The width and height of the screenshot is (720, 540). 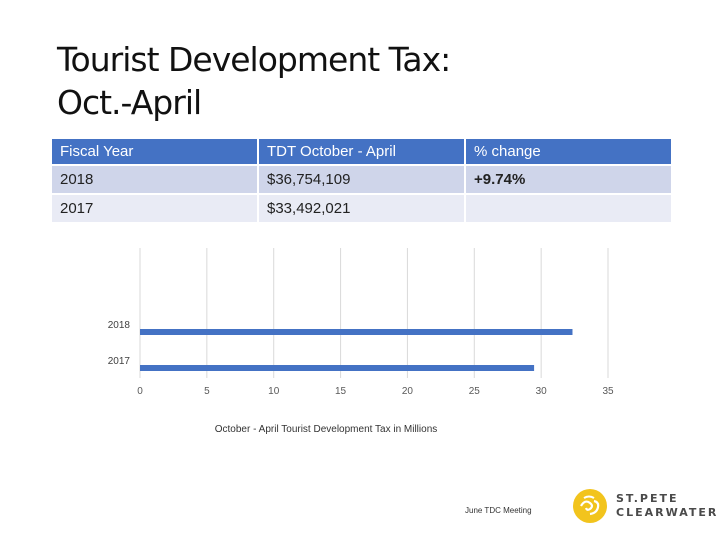 I want to click on meeting-label: June TDC Meeting, so click(x=498, y=510).